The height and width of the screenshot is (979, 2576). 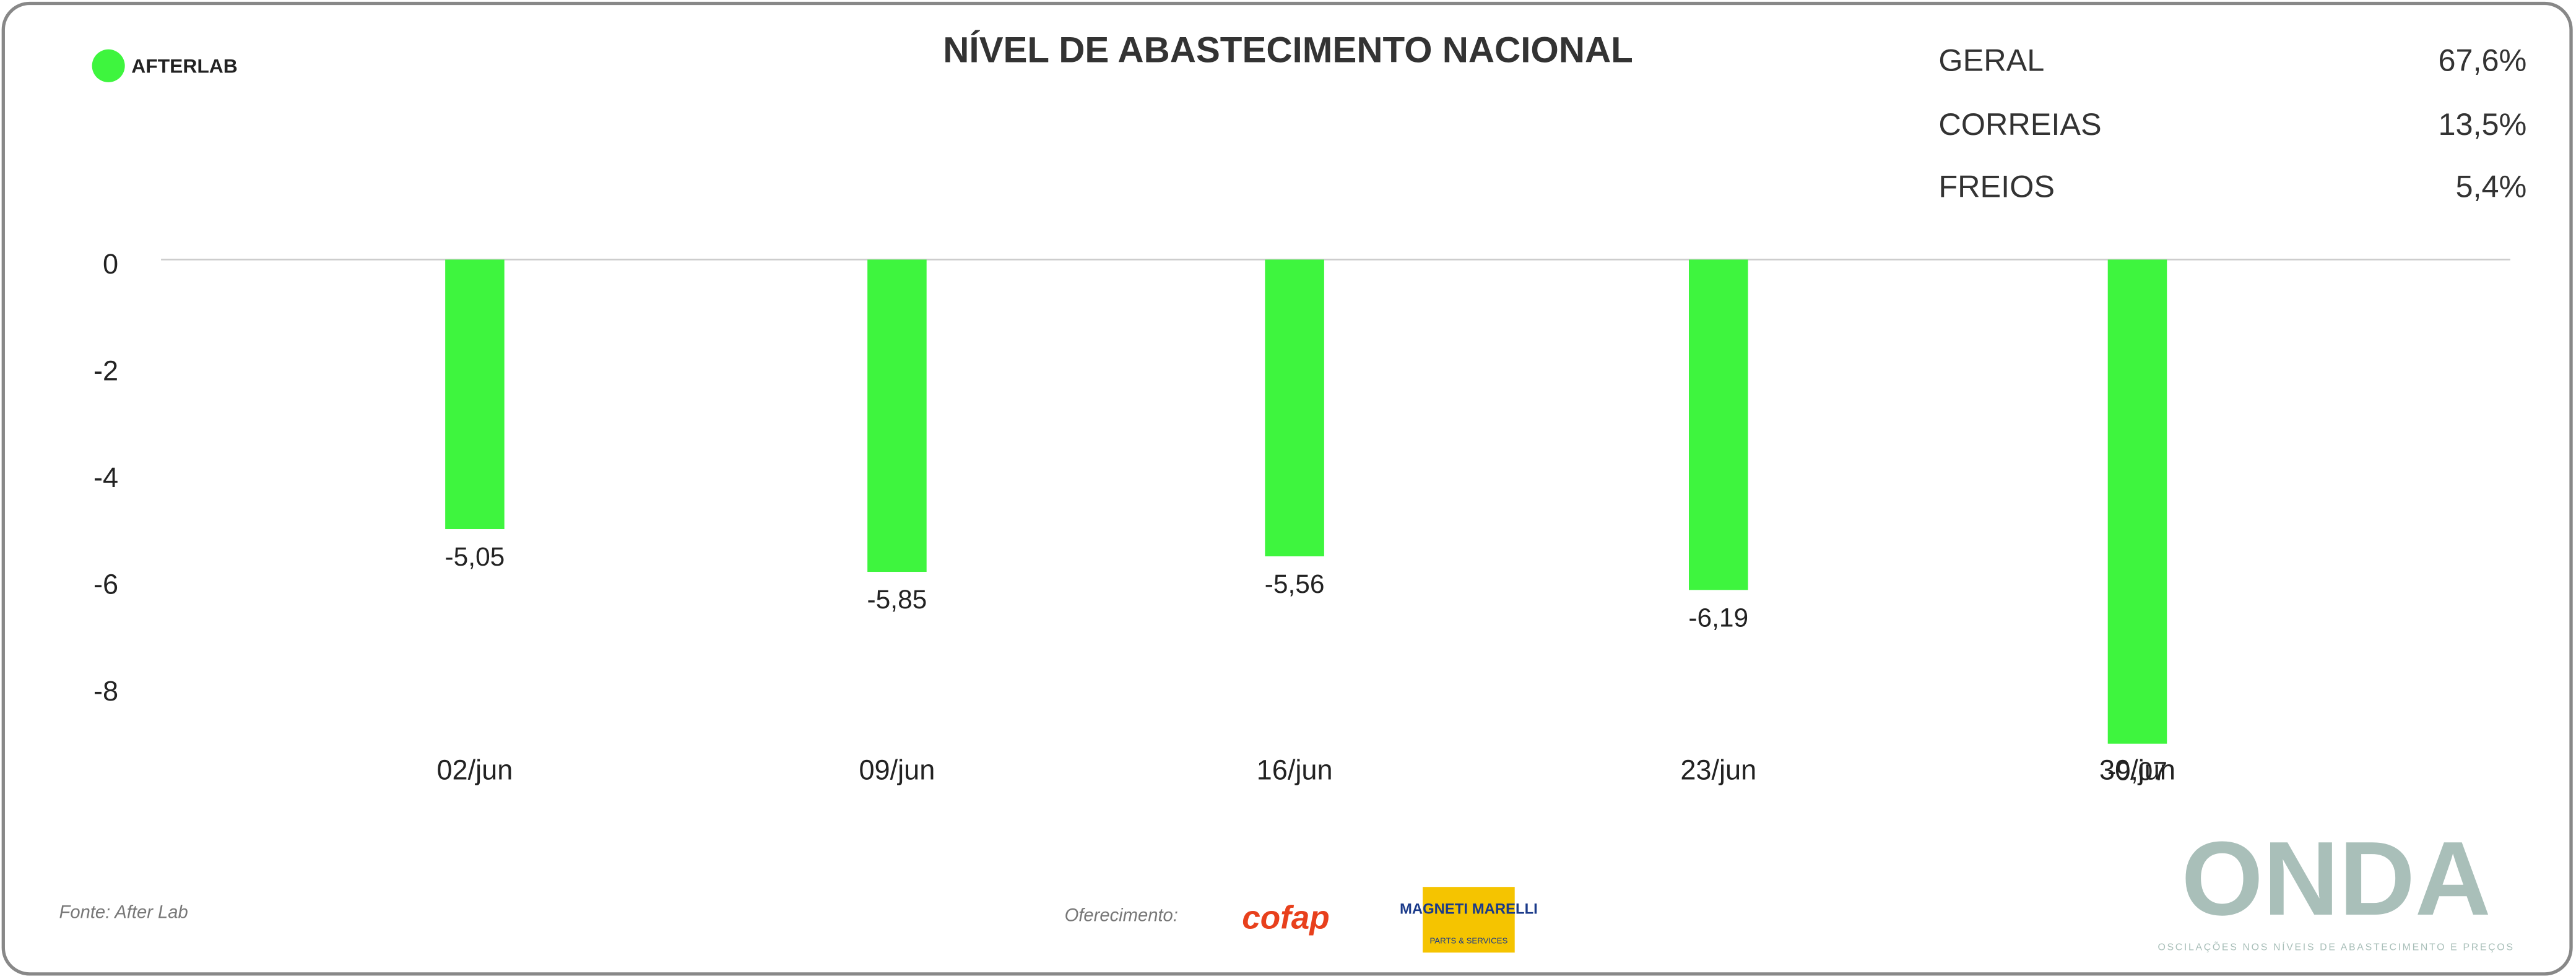 I want to click on y-tick-label: -4, so click(x=105, y=477).